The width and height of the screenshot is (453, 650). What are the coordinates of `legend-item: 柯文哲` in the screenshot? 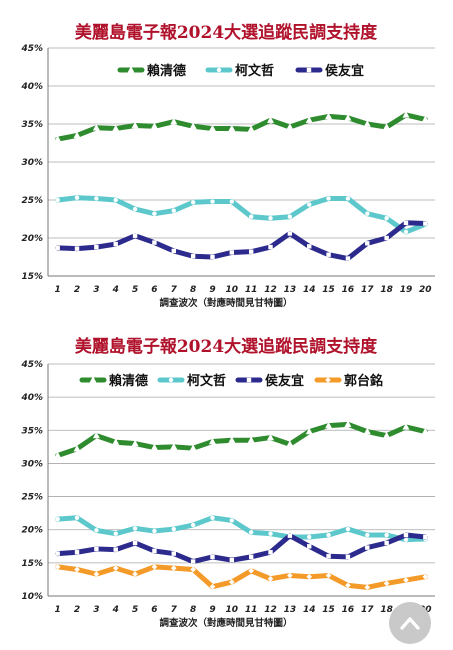 It's located at (191, 381).